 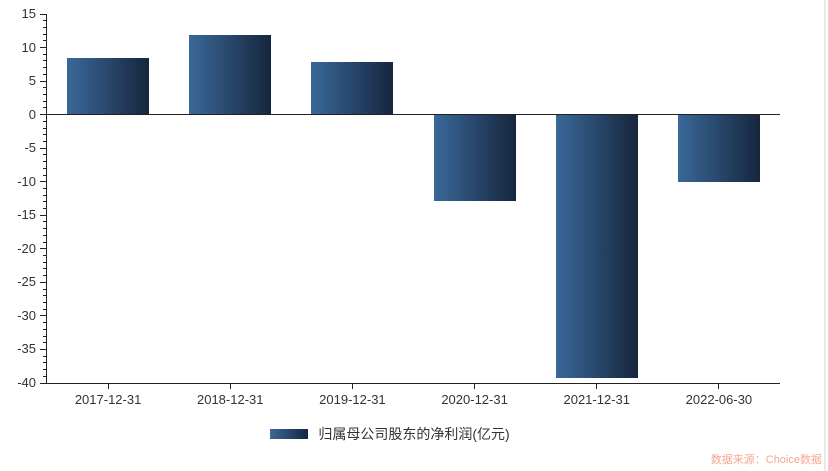 What do you see at coordinates (596, 399) in the screenshot?
I see `x-axis-label: 2021-12-31` at bounding box center [596, 399].